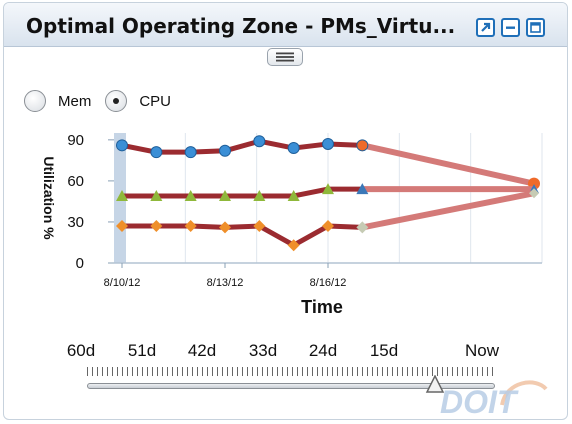 The height and width of the screenshot is (424, 572). Describe the element at coordinates (323, 350) in the screenshot. I see `slider-label-24d: 24d` at that location.